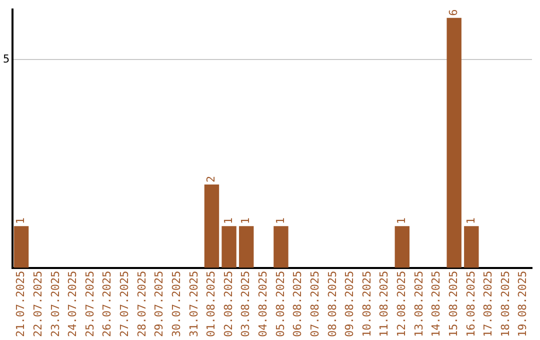 This screenshot has height=340, width=540. I want to click on x-tick-label: 08.08.2025, so click(332, 304).